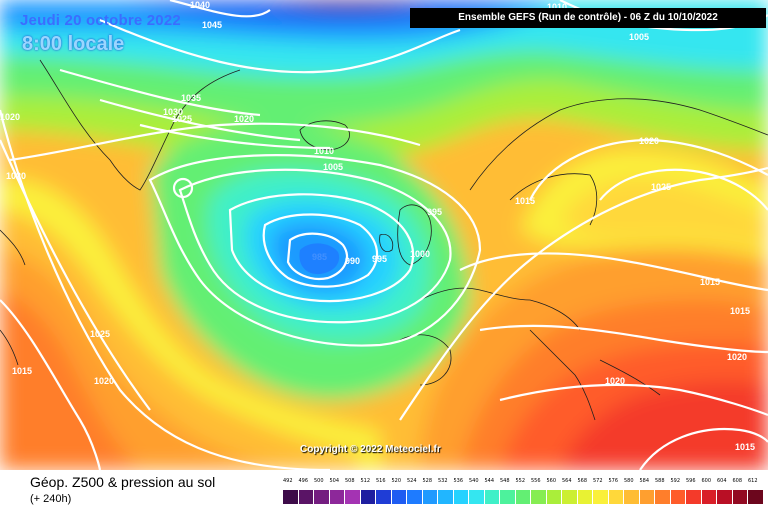 This screenshot has width=768, height=512. Describe the element at coordinates (288, 481) in the screenshot. I see `legend-tick-label: 492` at that location.